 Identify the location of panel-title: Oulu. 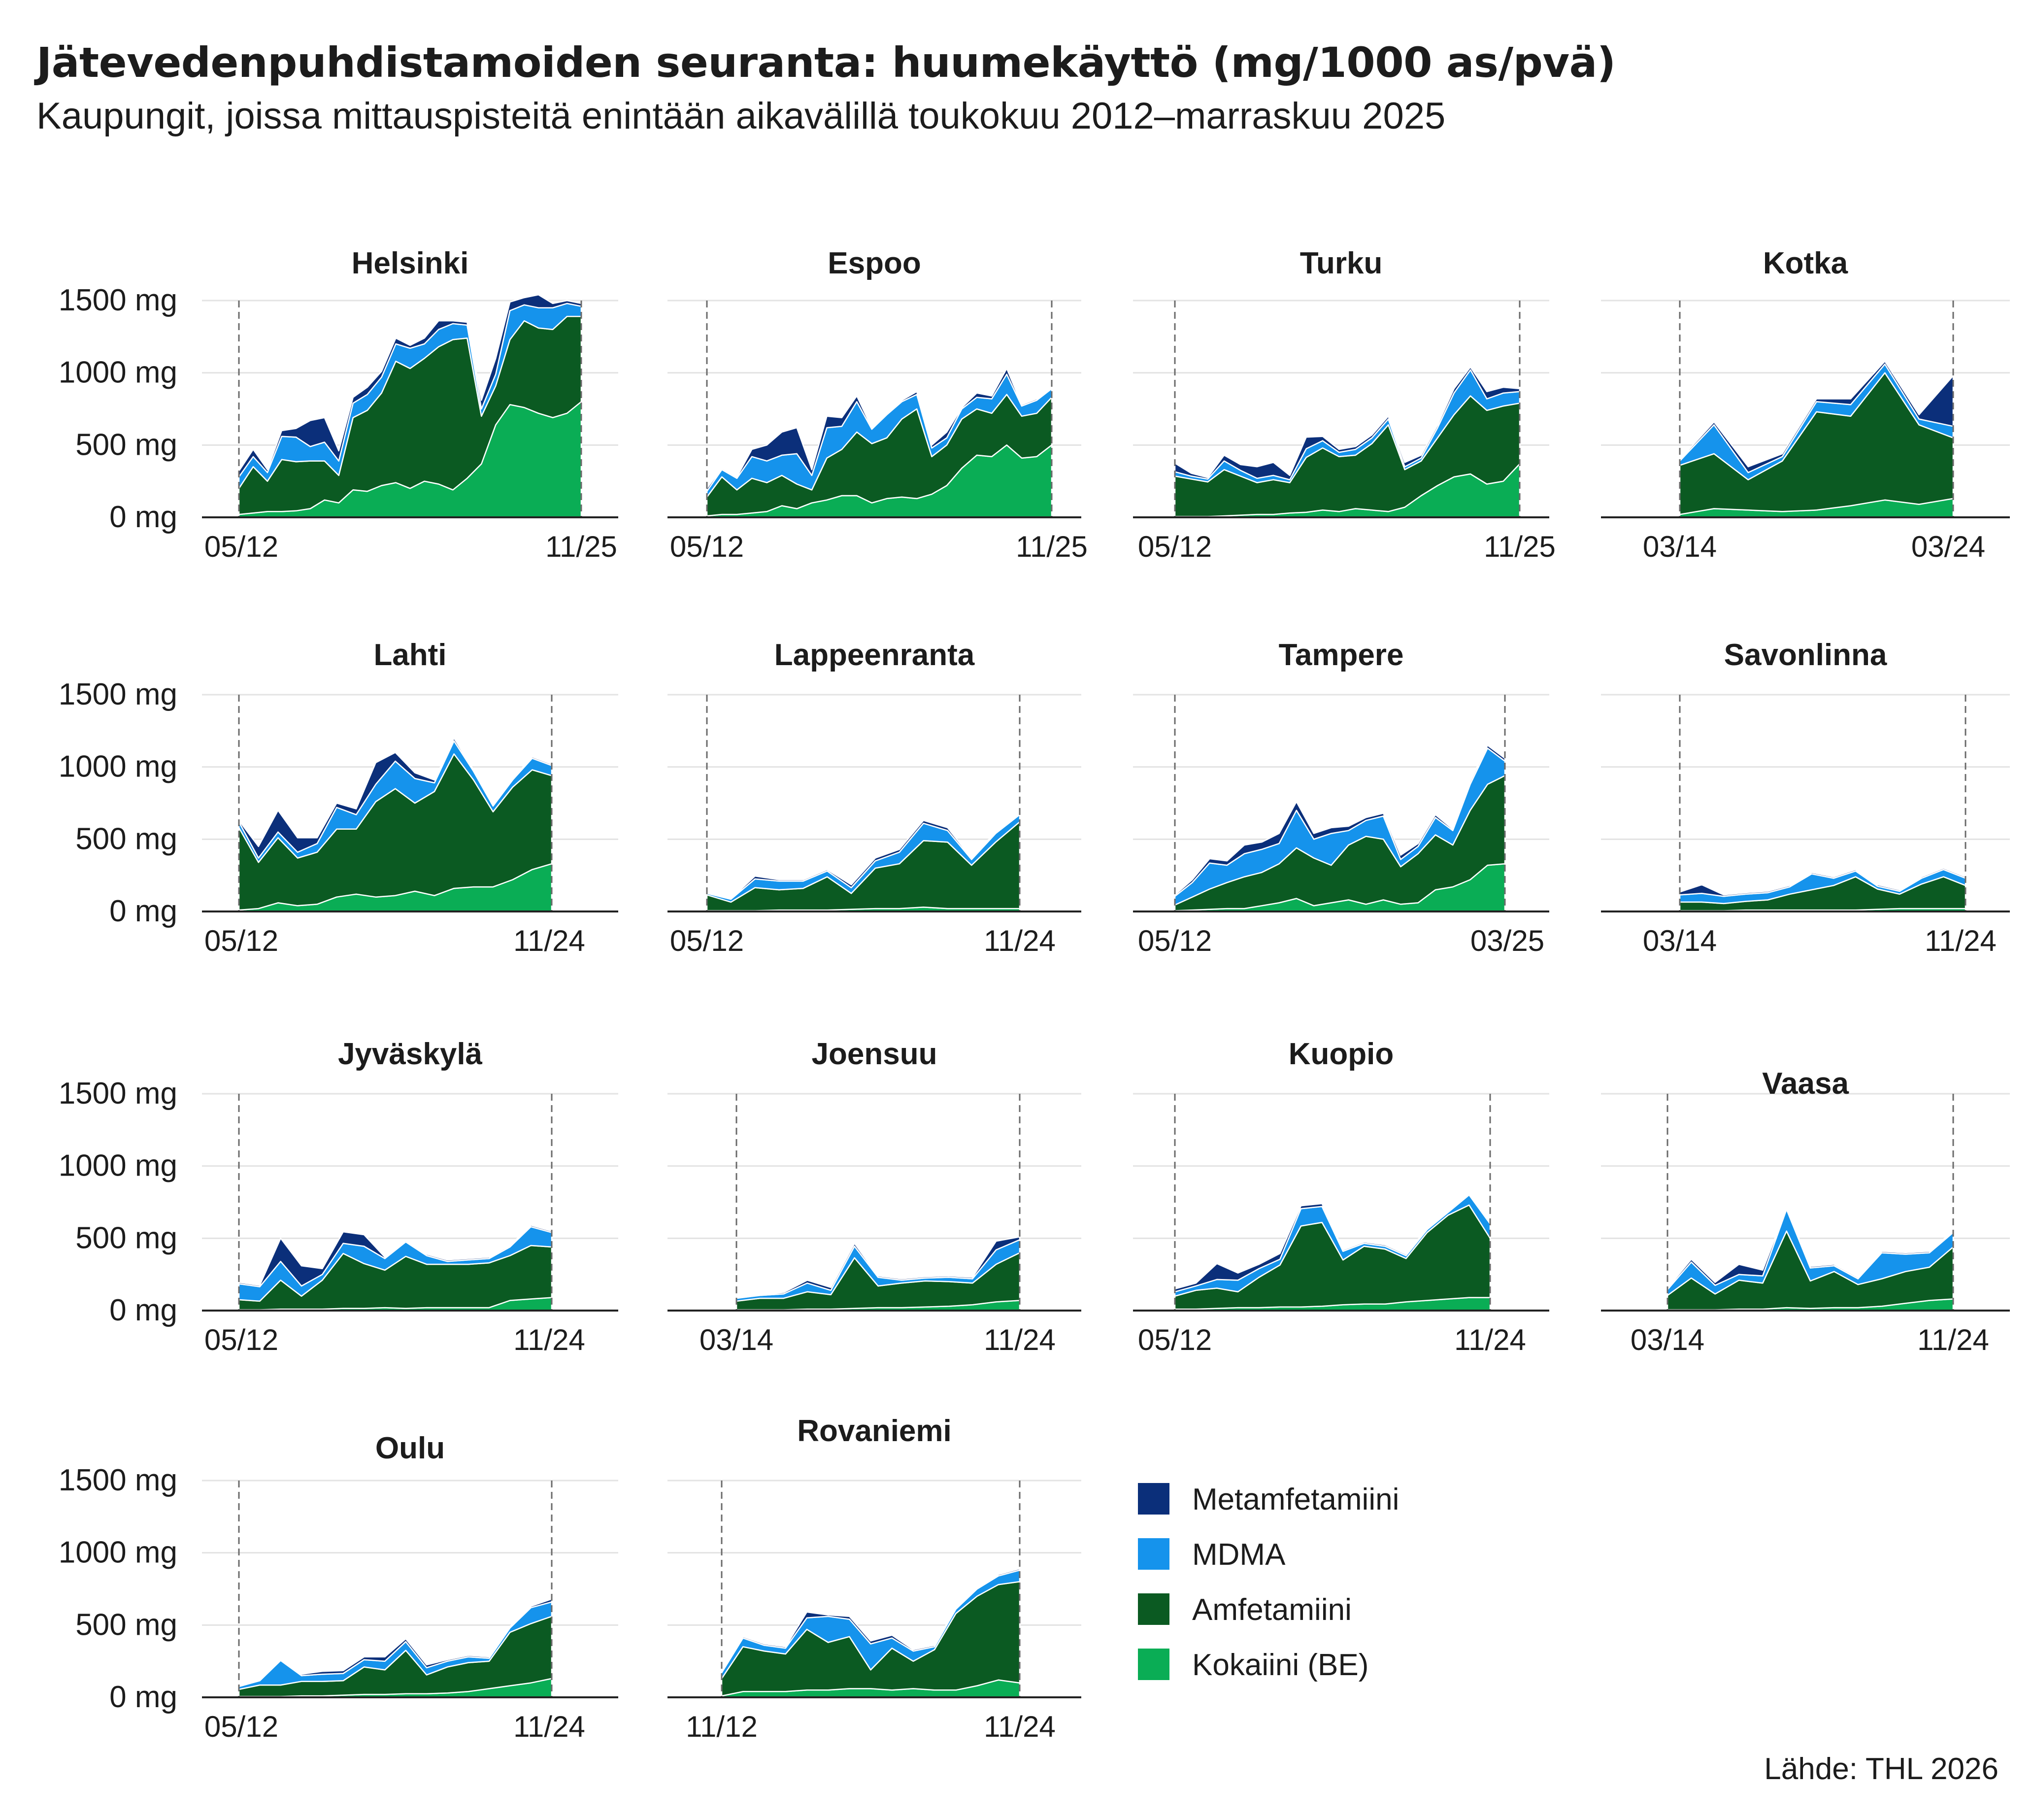
(410, 1448).